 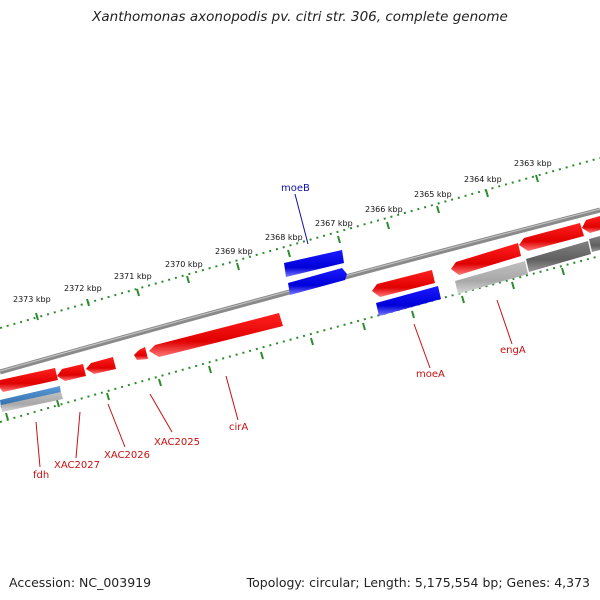 What do you see at coordinates (32, 299) in the screenshot?
I see `ruler-label: 2373 kbp` at bounding box center [32, 299].